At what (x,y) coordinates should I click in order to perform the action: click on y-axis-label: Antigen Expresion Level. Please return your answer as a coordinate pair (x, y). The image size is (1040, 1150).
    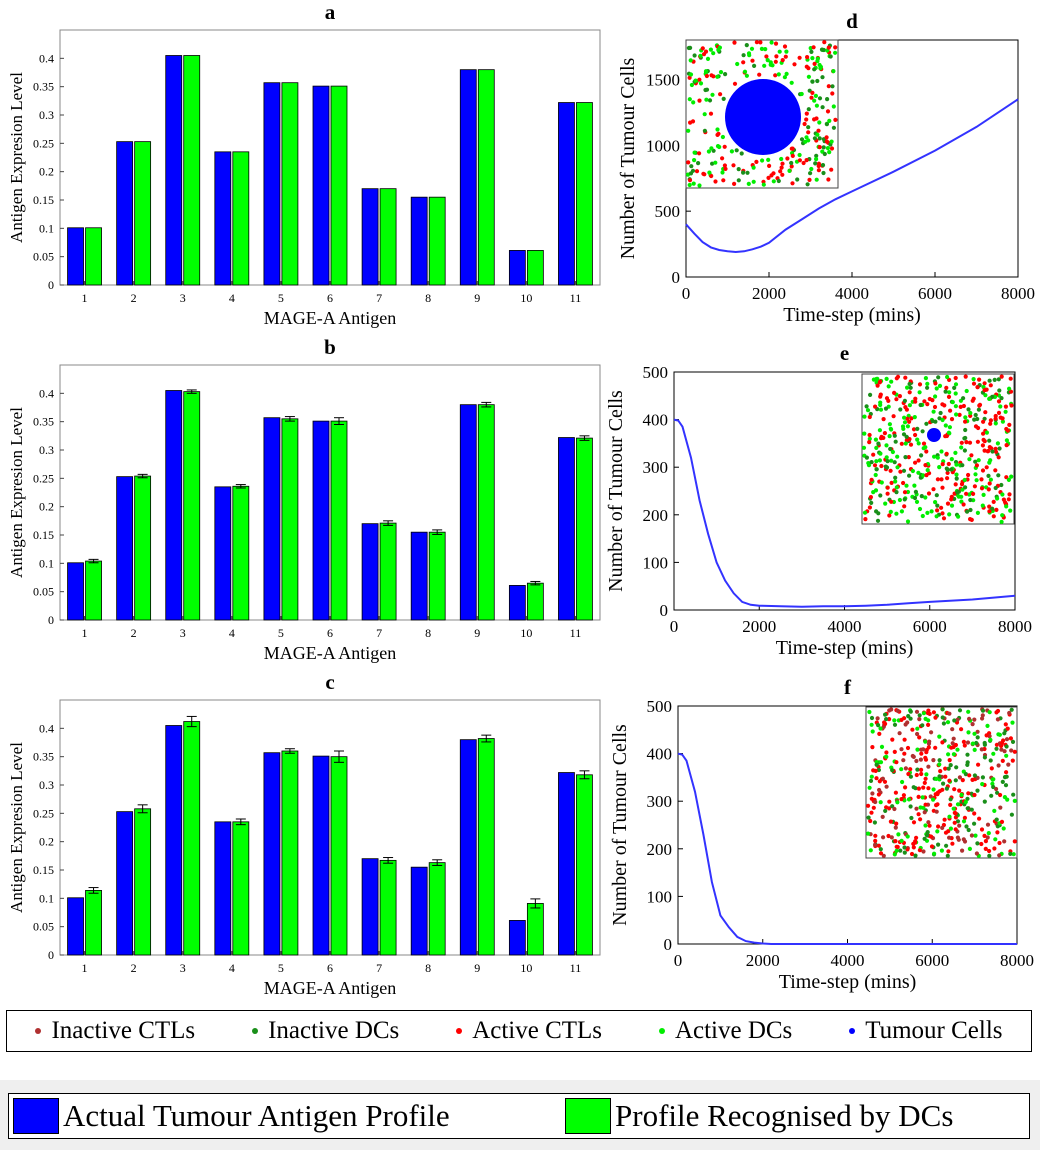
    Looking at the image, I should click on (16, 157).